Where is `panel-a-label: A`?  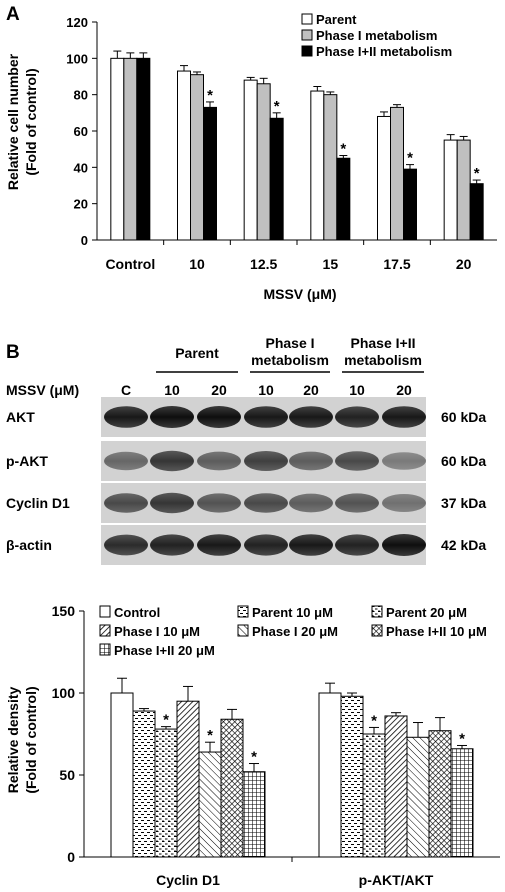
panel-a-label: A is located at coordinates (13, 14).